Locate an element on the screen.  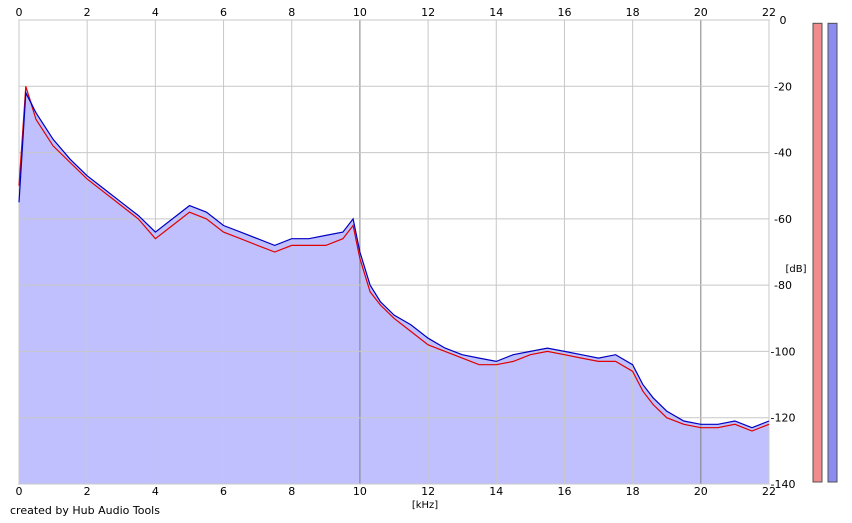
x-tick-label: 16 is located at coordinates (564, 491).